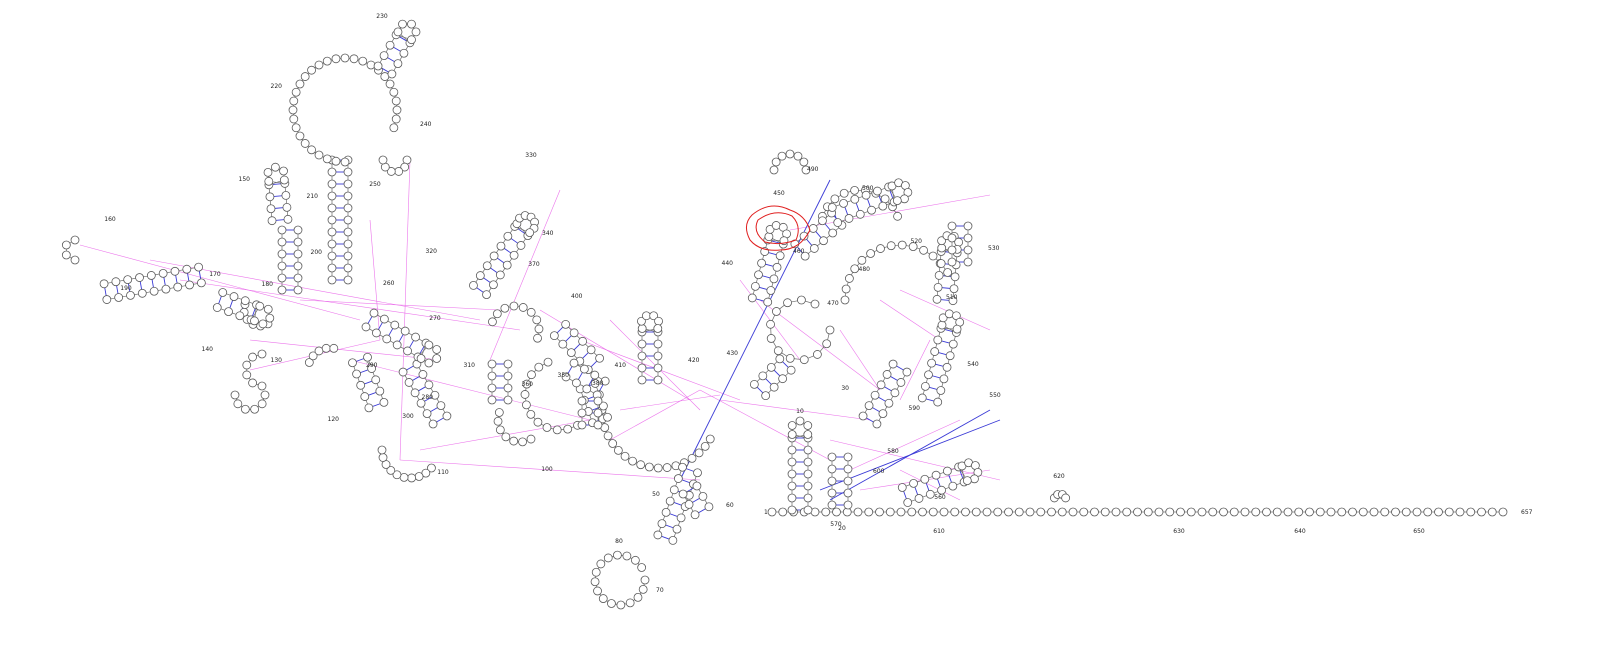 This screenshot has width=1600, height=649. What do you see at coordinates (694, 360) in the screenshot?
I see `position-label: 420` at bounding box center [694, 360].